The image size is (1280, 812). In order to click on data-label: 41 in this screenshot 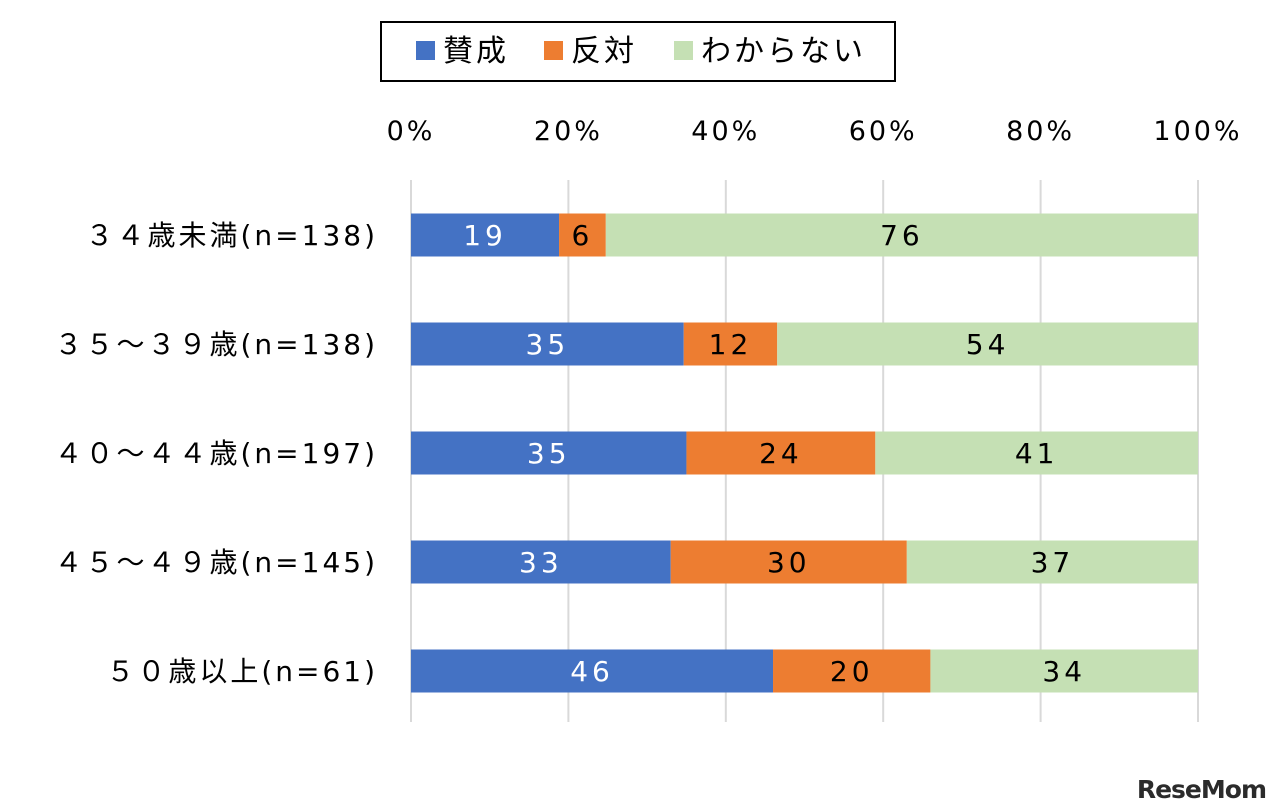, I will do `click(1037, 453)`.